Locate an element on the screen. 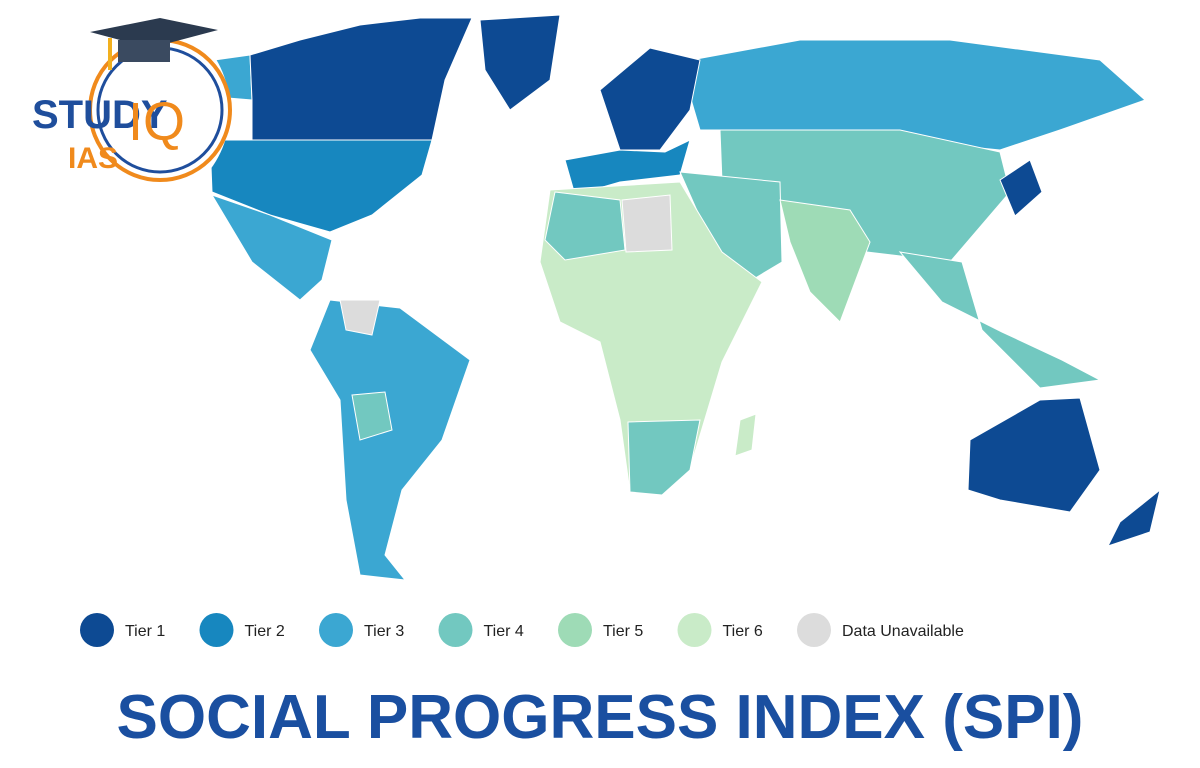 The width and height of the screenshot is (1200, 768). logo: STUDY IQ IAS is located at coordinates (131, 110).